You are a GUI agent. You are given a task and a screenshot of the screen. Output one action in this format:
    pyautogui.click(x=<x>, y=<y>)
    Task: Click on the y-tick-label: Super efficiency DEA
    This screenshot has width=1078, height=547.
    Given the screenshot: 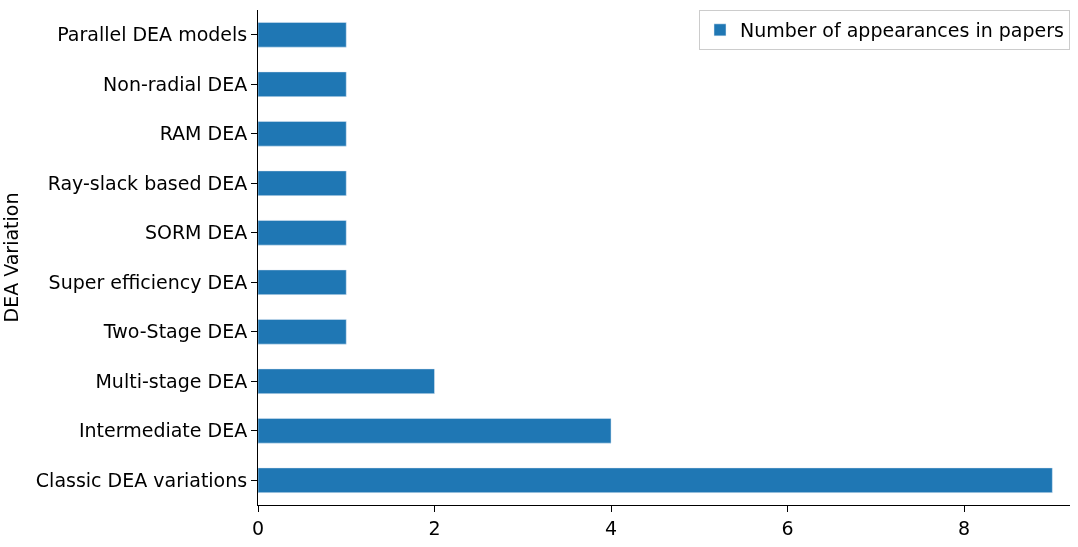 What is the action you would take?
    pyautogui.click(x=148, y=281)
    